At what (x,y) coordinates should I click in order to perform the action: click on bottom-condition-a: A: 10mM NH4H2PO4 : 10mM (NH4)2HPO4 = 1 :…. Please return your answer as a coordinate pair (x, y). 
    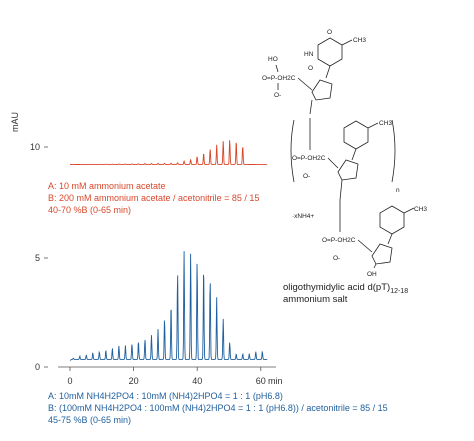
    Looking at the image, I should click on (165, 396).